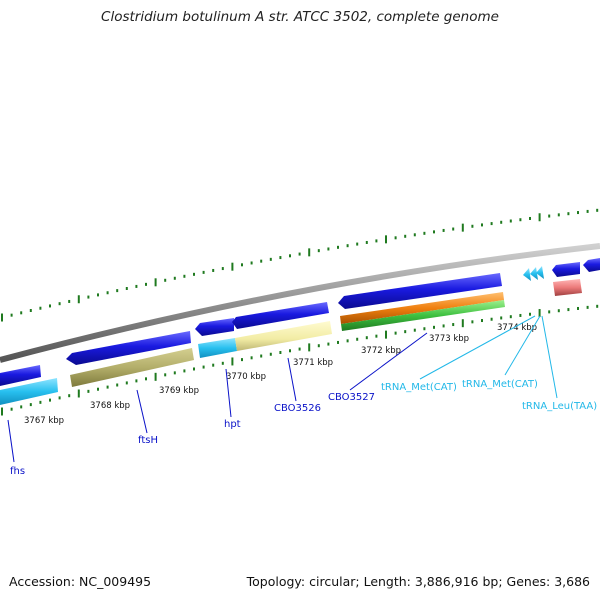 The width and height of the screenshot is (600, 600). I want to click on kbp-label: 3767 kbp, so click(44, 421).